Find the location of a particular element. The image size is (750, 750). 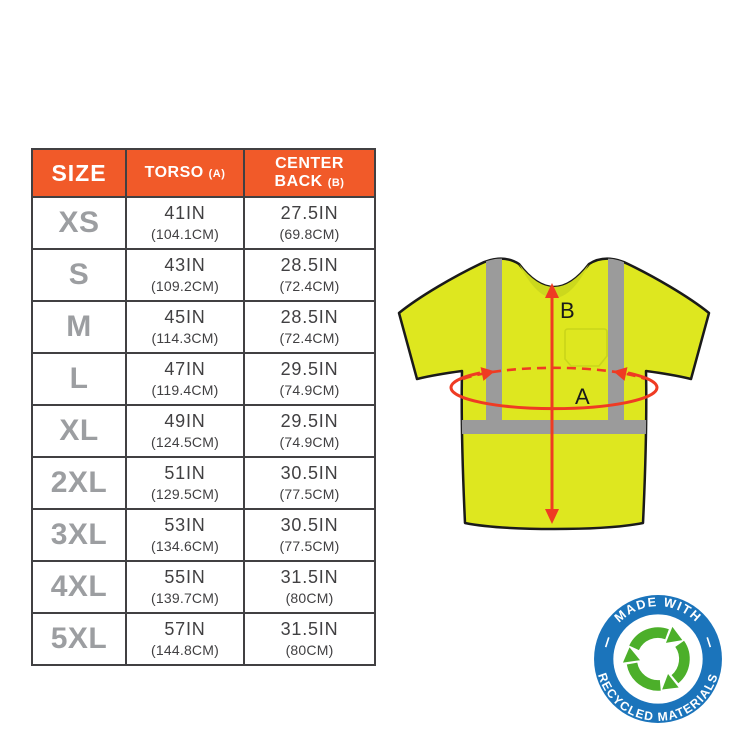

torso-inches: 51IN is located at coordinates (185, 473).